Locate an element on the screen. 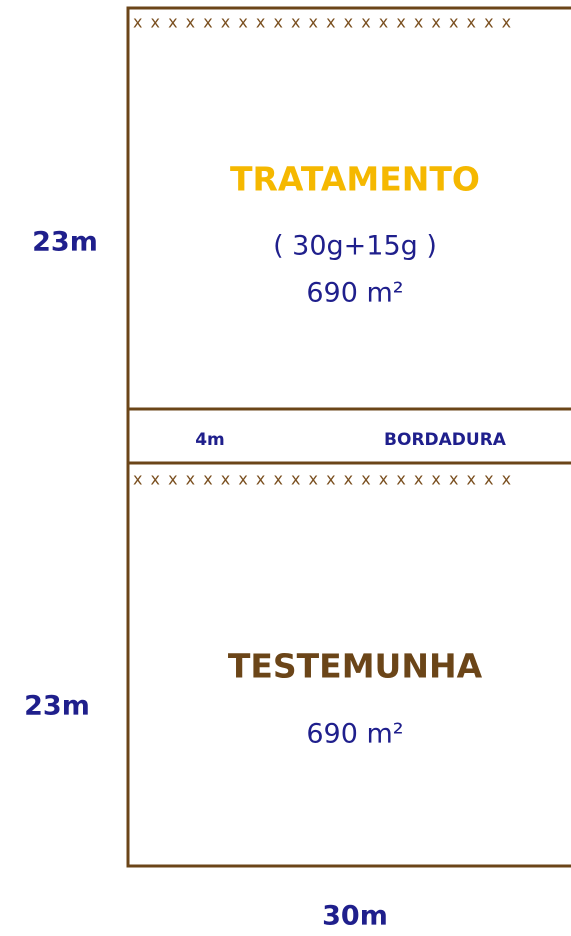 The width and height of the screenshot is (571, 936). border-width: 4m is located at coordinates (210, 440).